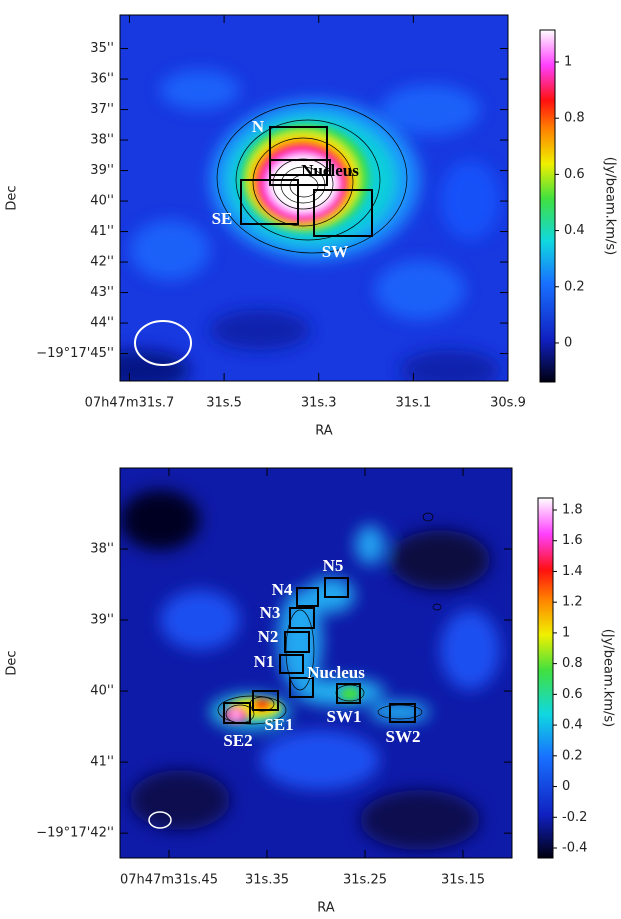 This screenshot has height=919, width=621. I want to click on y-tick-label: 35'', so click(102, 48).